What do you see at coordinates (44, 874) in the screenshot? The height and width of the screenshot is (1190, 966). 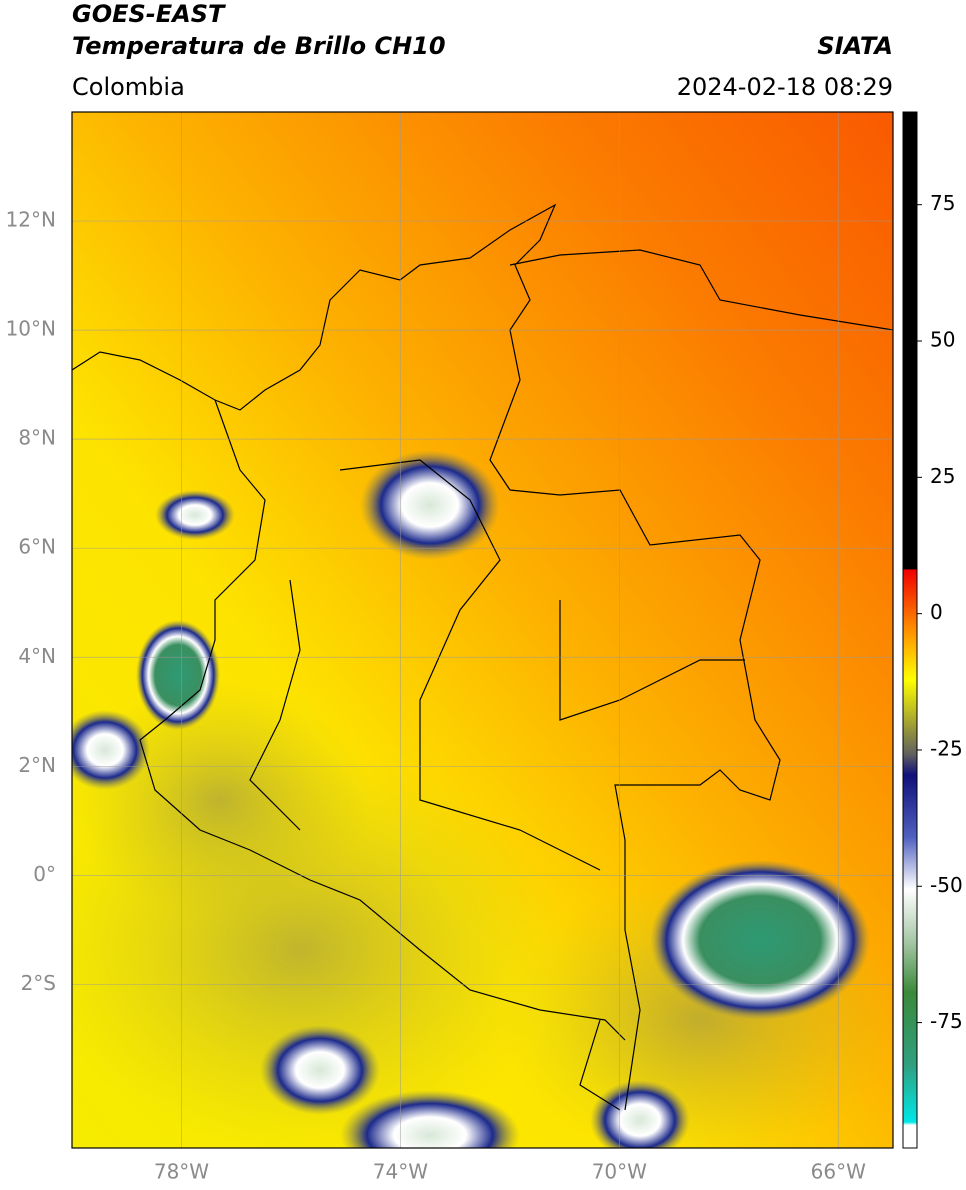 I see `lat-tick-label: 0°` at bounding box center [44, 874].